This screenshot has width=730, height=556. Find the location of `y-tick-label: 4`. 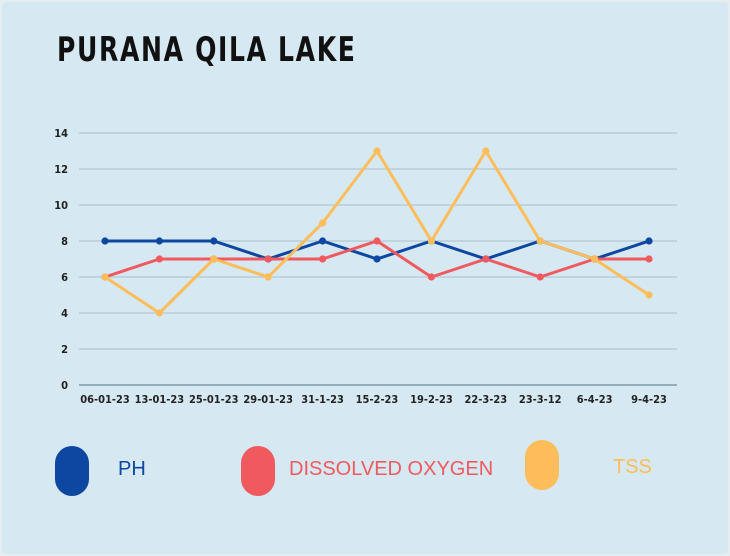

y-tick-label: 4 is located at coordinates (64, 313).